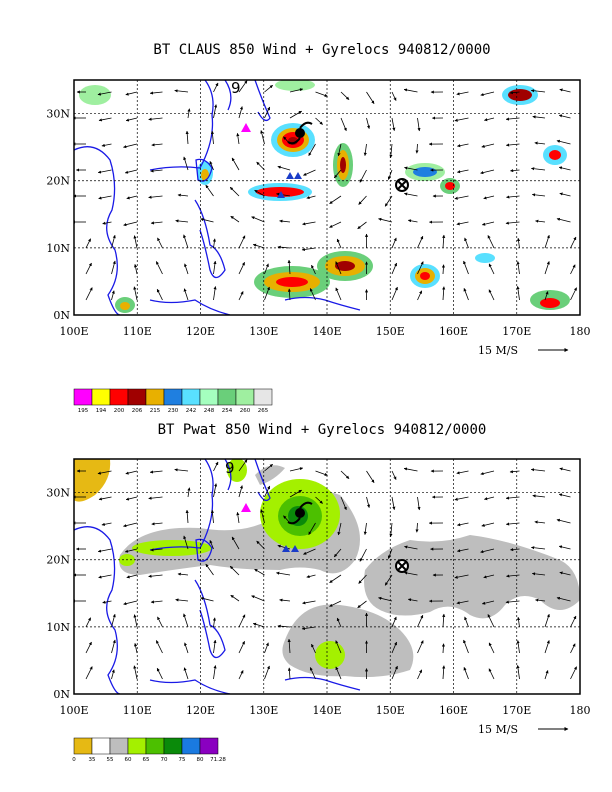  Describe the element at coordinates (182, 760) in the screenshot. I see `colorbar-label: 75` at that location.